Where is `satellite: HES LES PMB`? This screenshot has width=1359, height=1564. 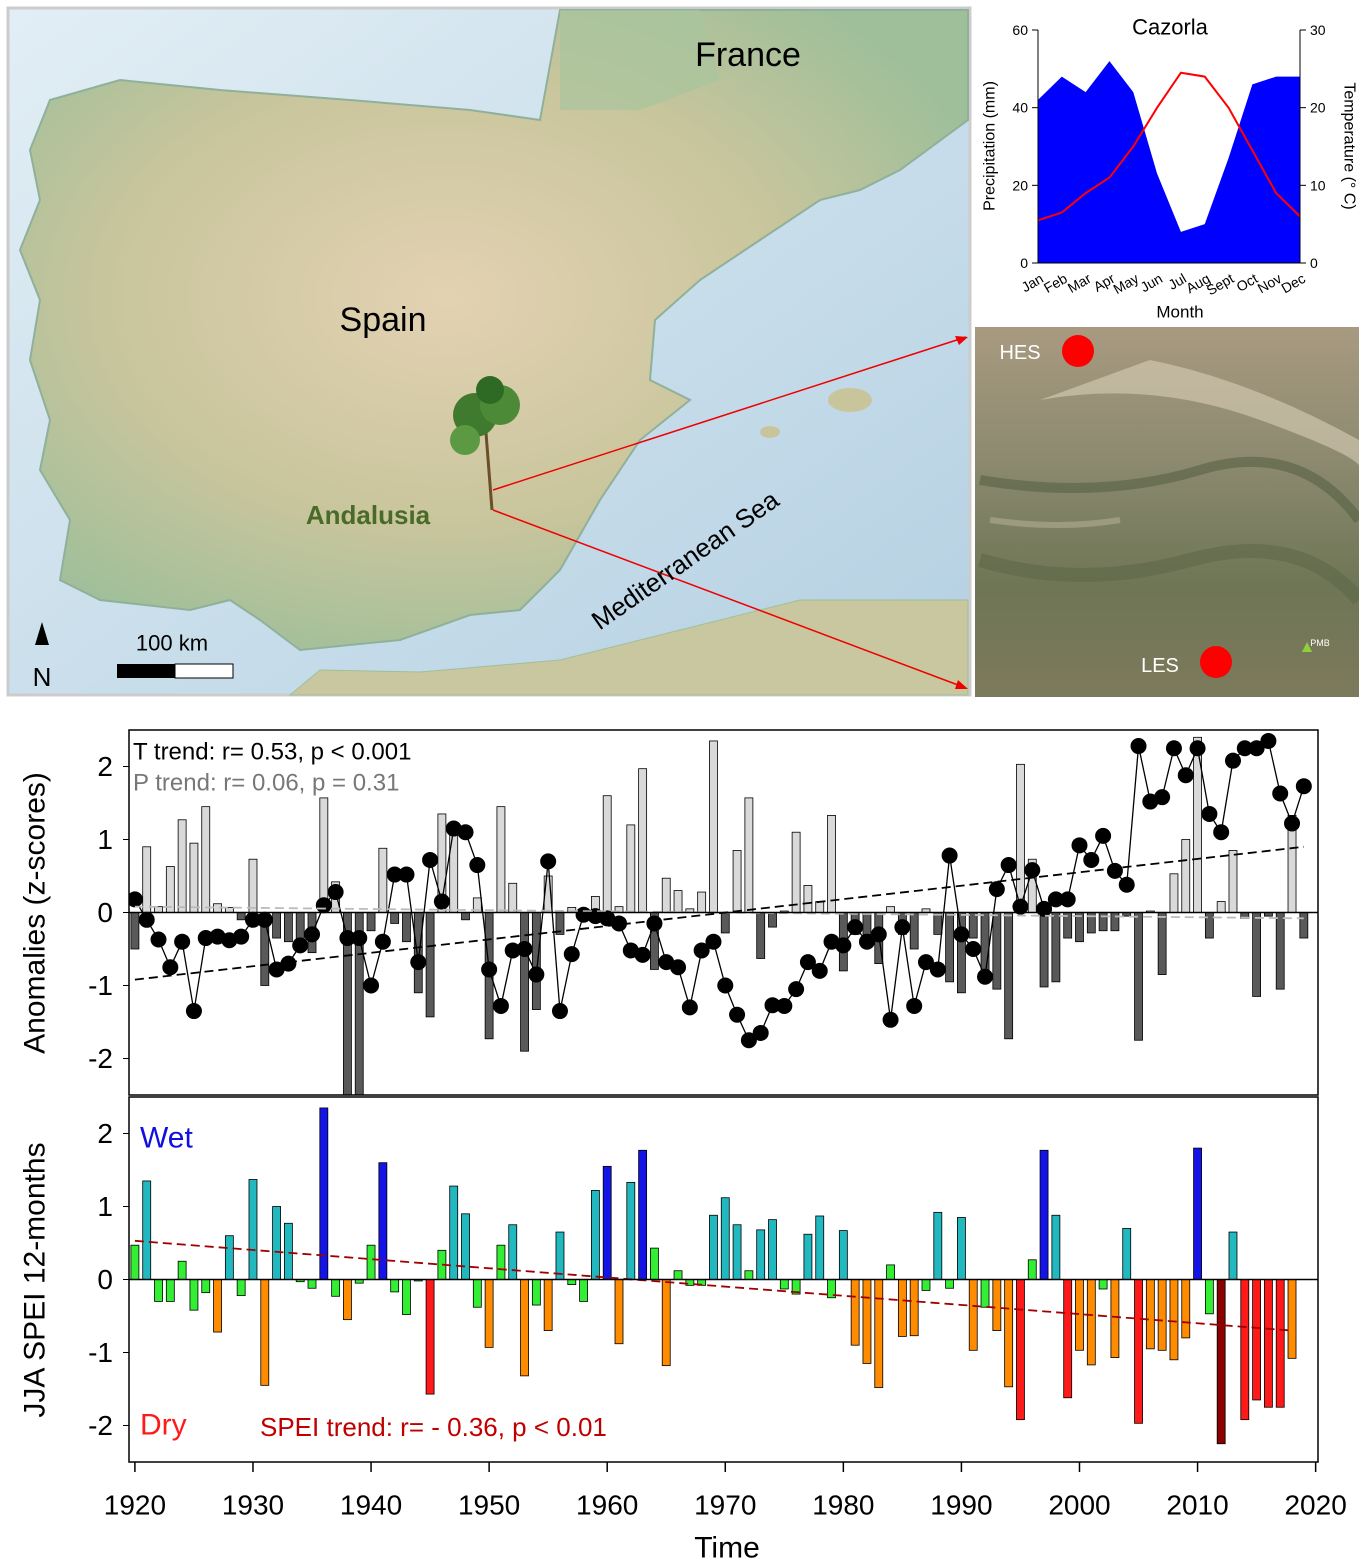
satellite: HES LES PMB is located at coordinates (1167, 512).